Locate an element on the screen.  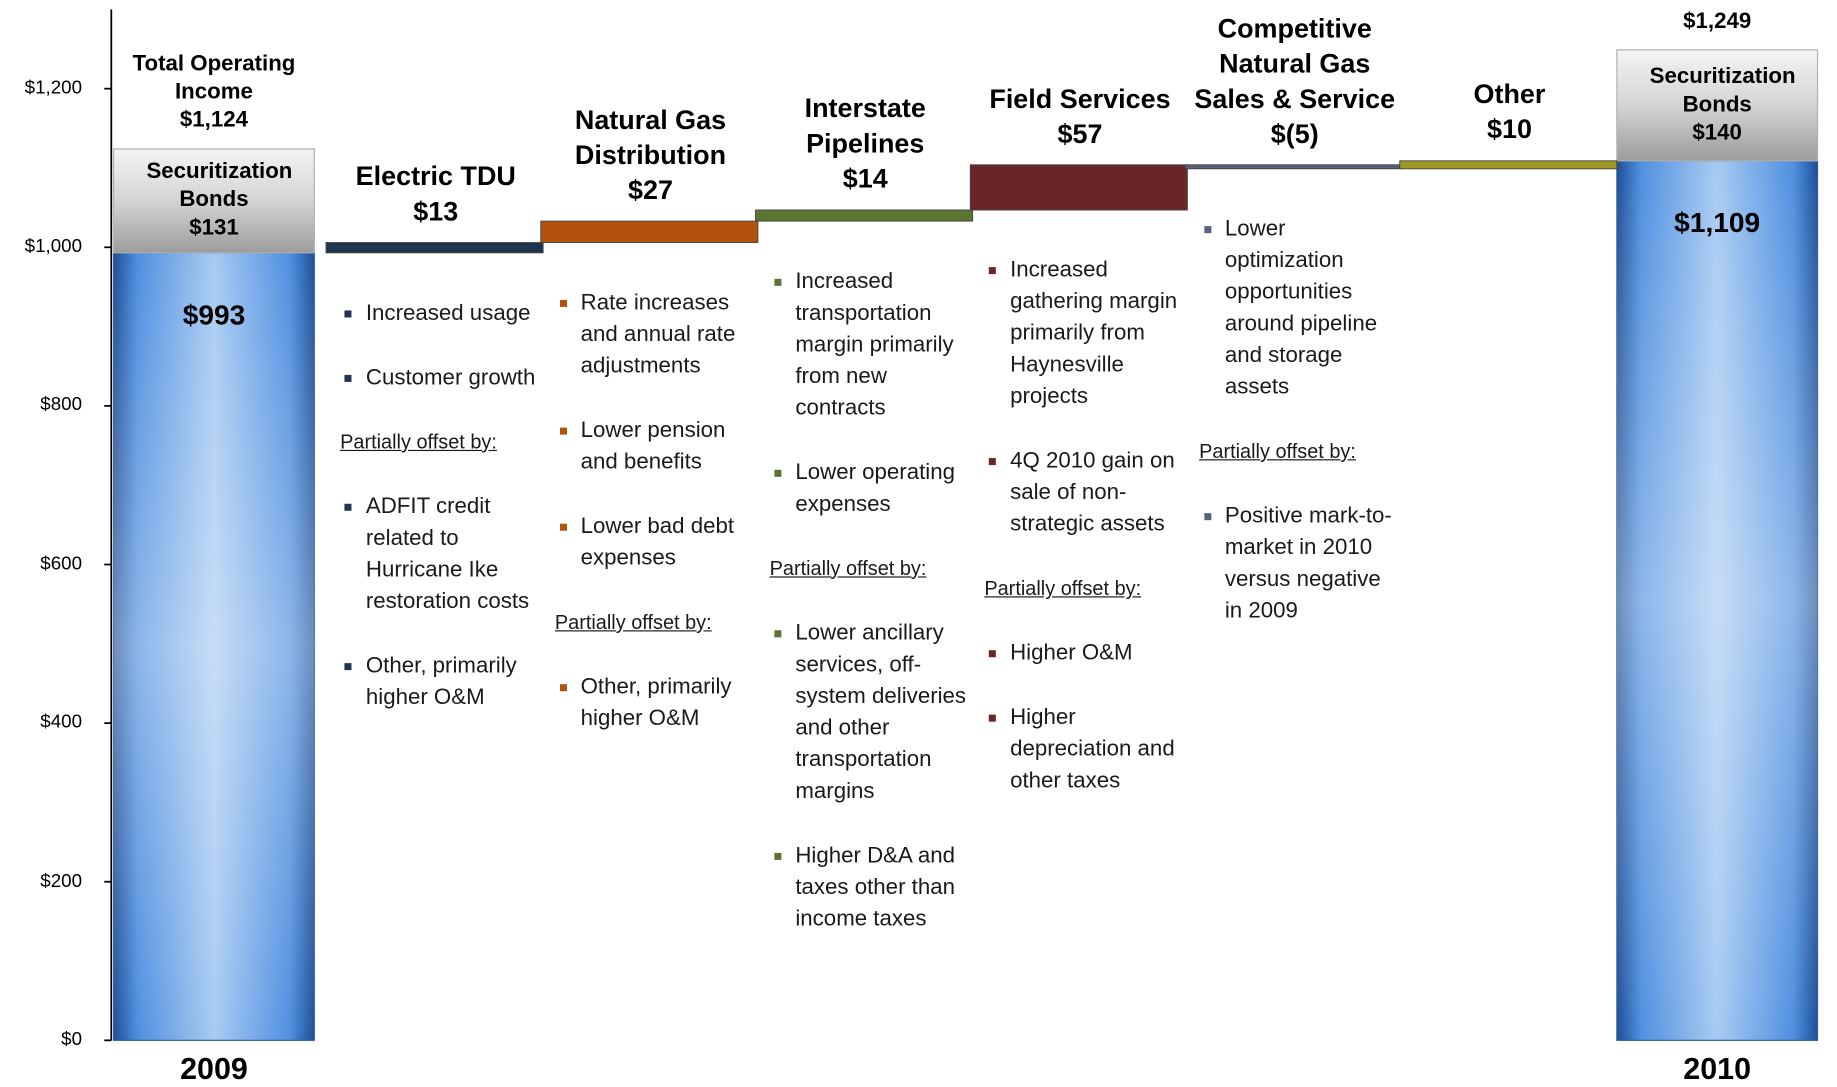
bonds-label: $140 is located at coordinates (1717, 133).